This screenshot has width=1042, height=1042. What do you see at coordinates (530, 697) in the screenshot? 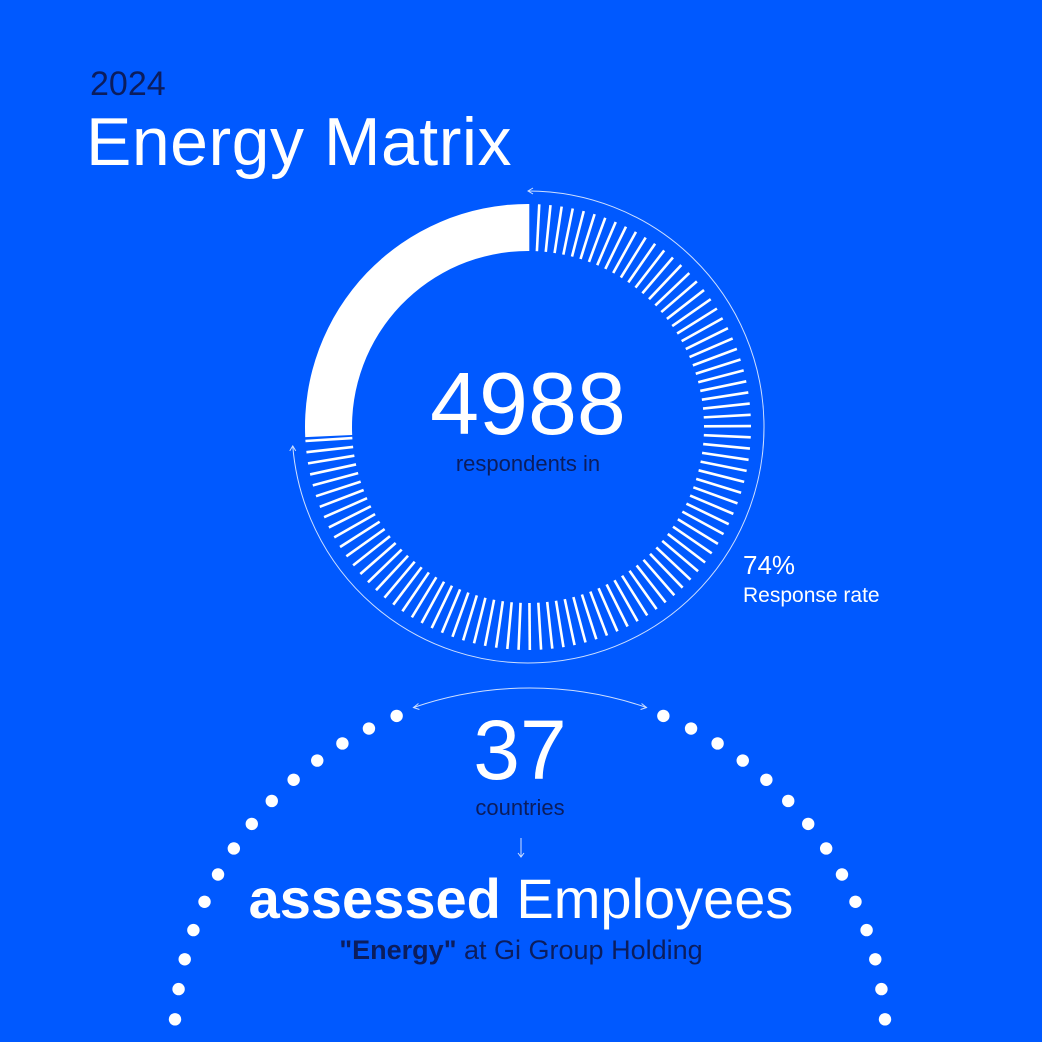
I see `arc-arrow-icon` at bounding box center [530, 697].